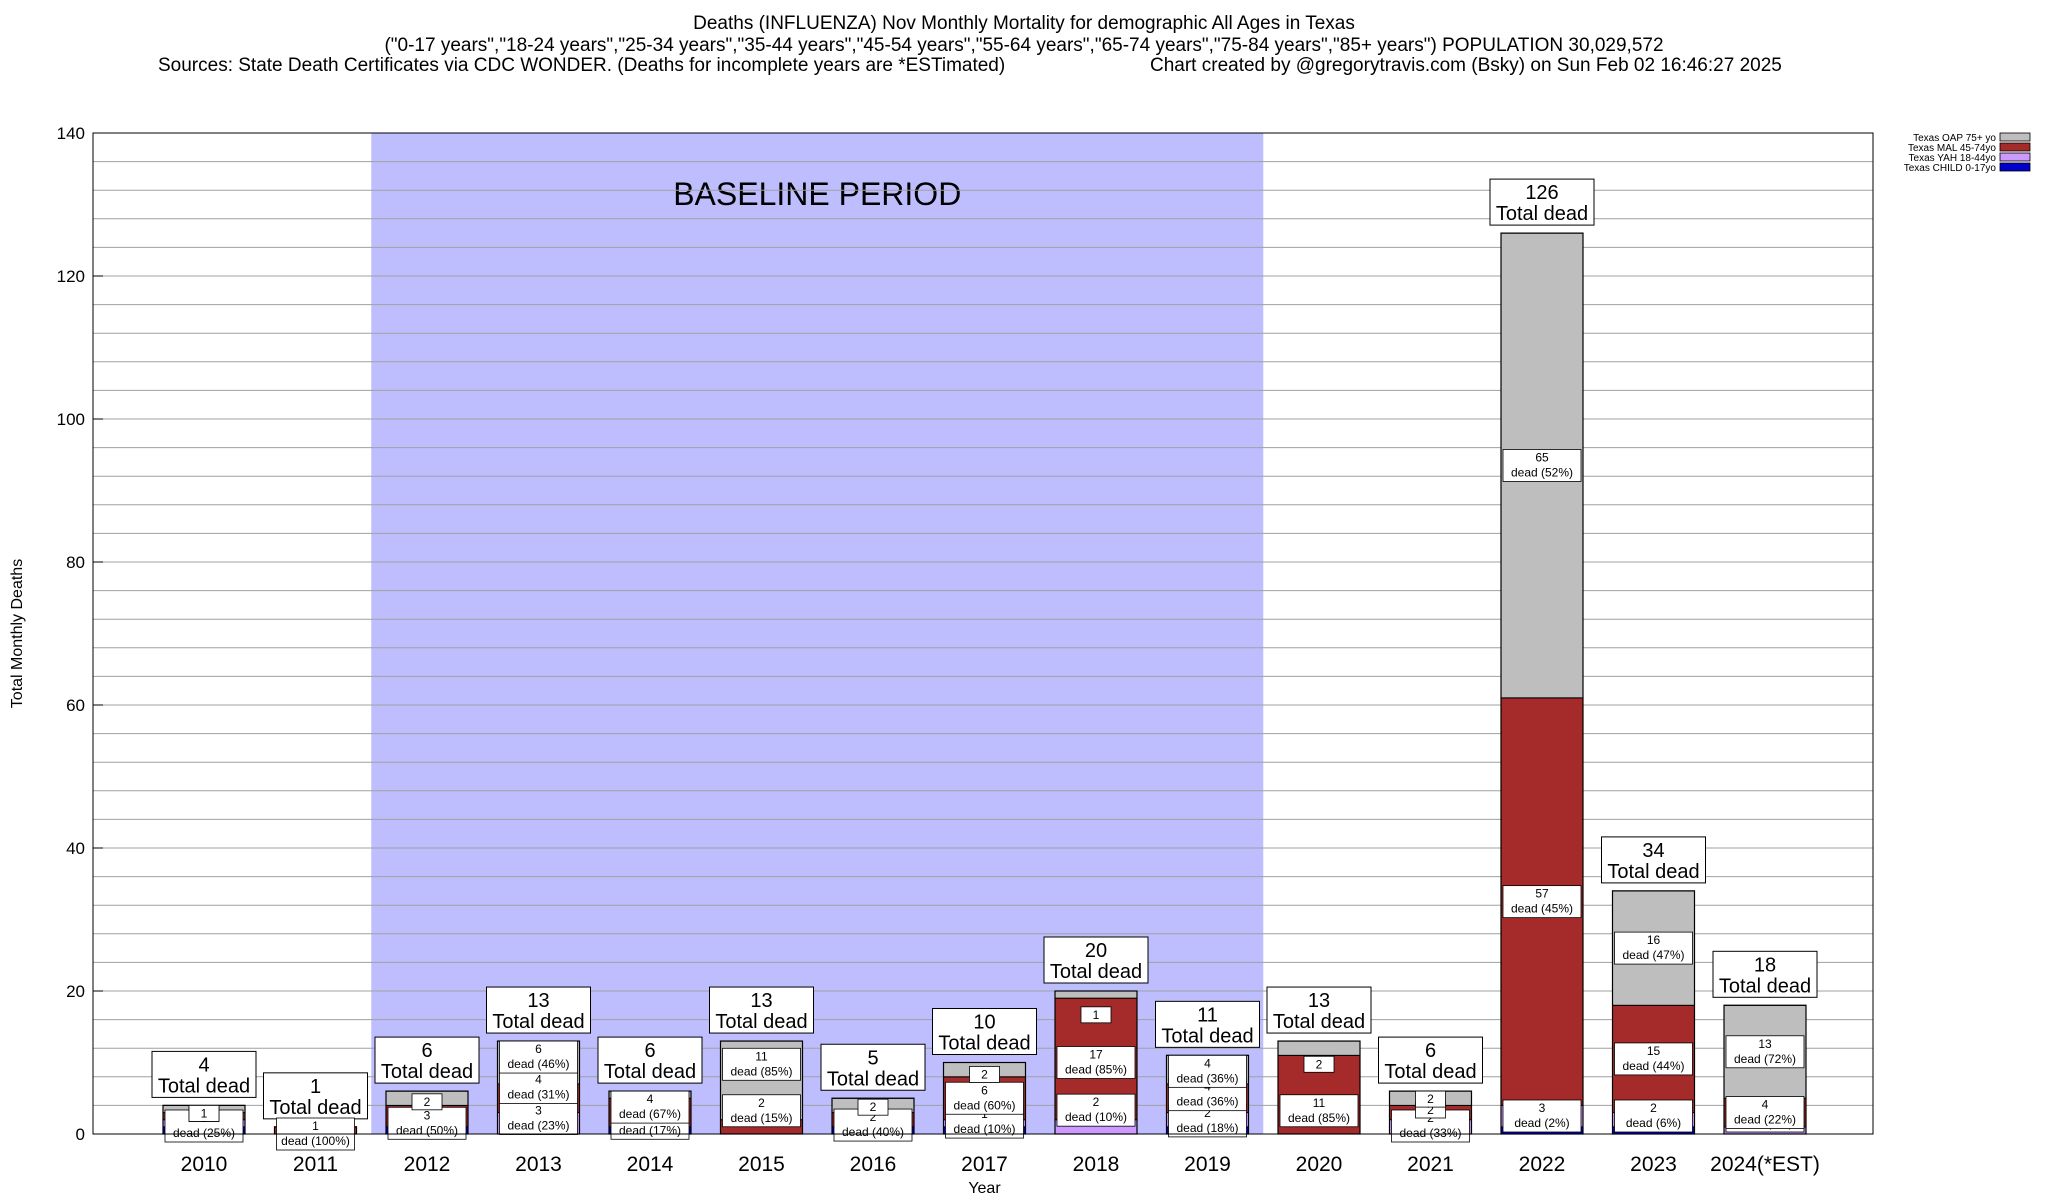 The image size is (2048, 1200). What do you see at coordinates (650, 1114) in the screenshot?
I see `segment-percent-label: dead (67%)` at bounding box center [650, 1114].